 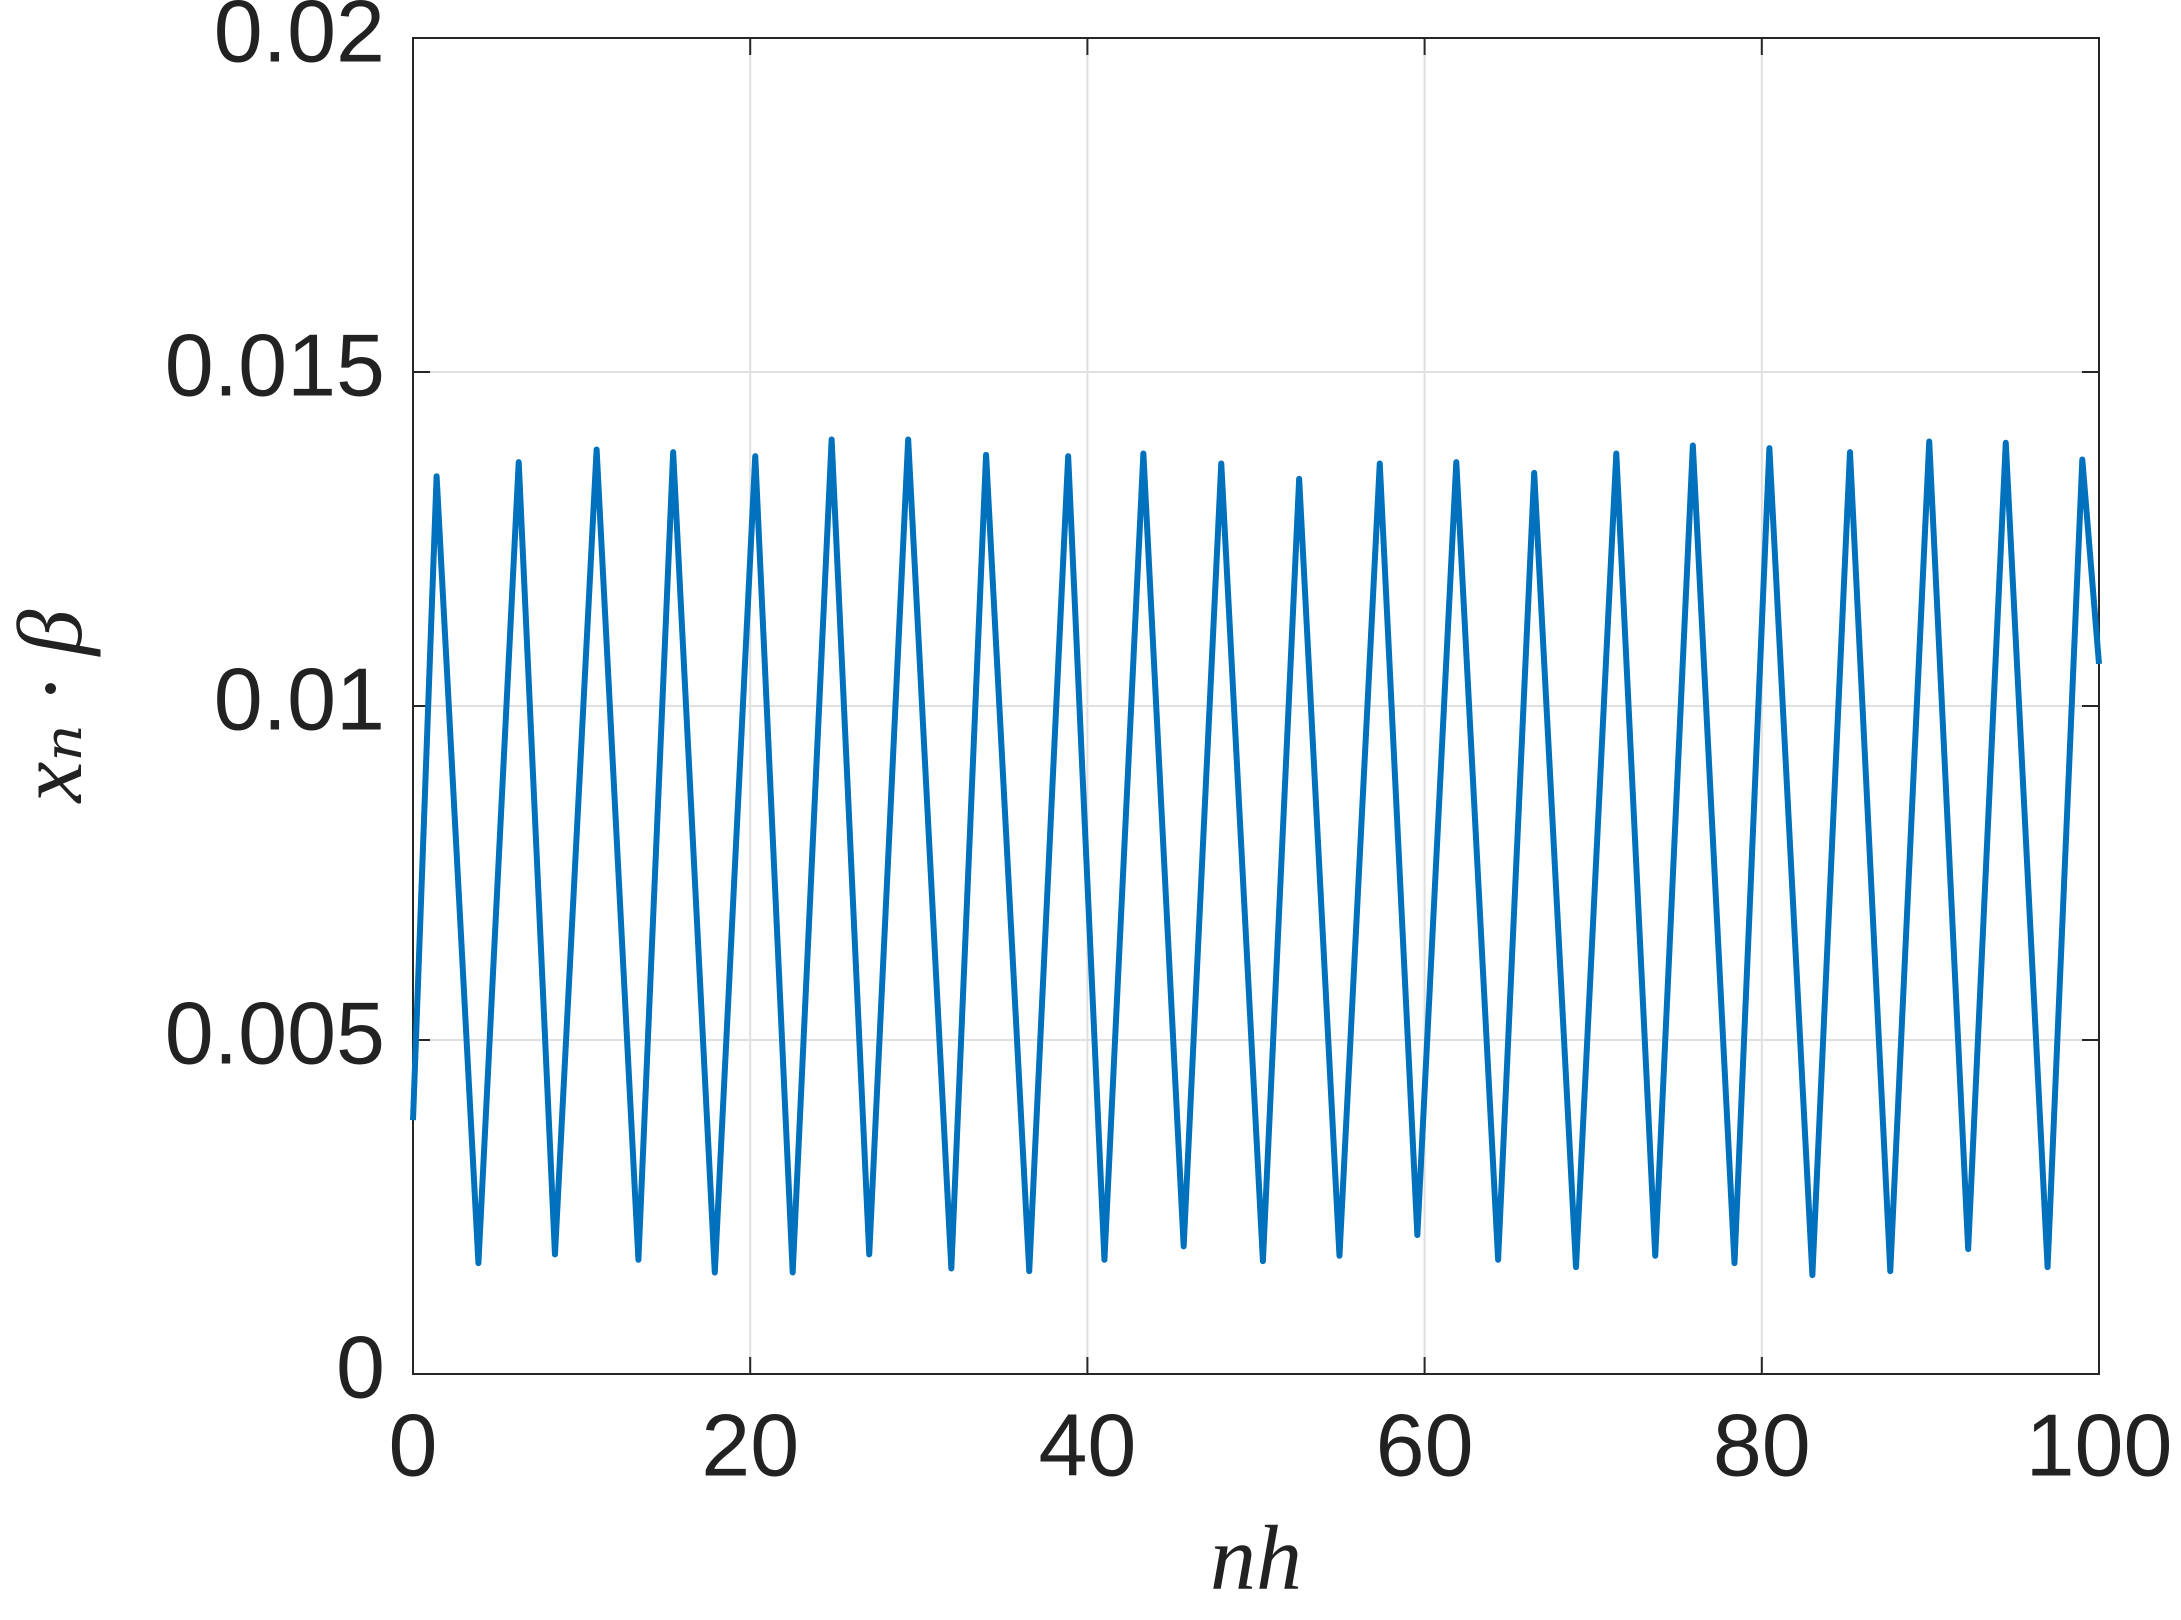 I want to click on x-axis-label: nh, so click(x=1256, y=1558).